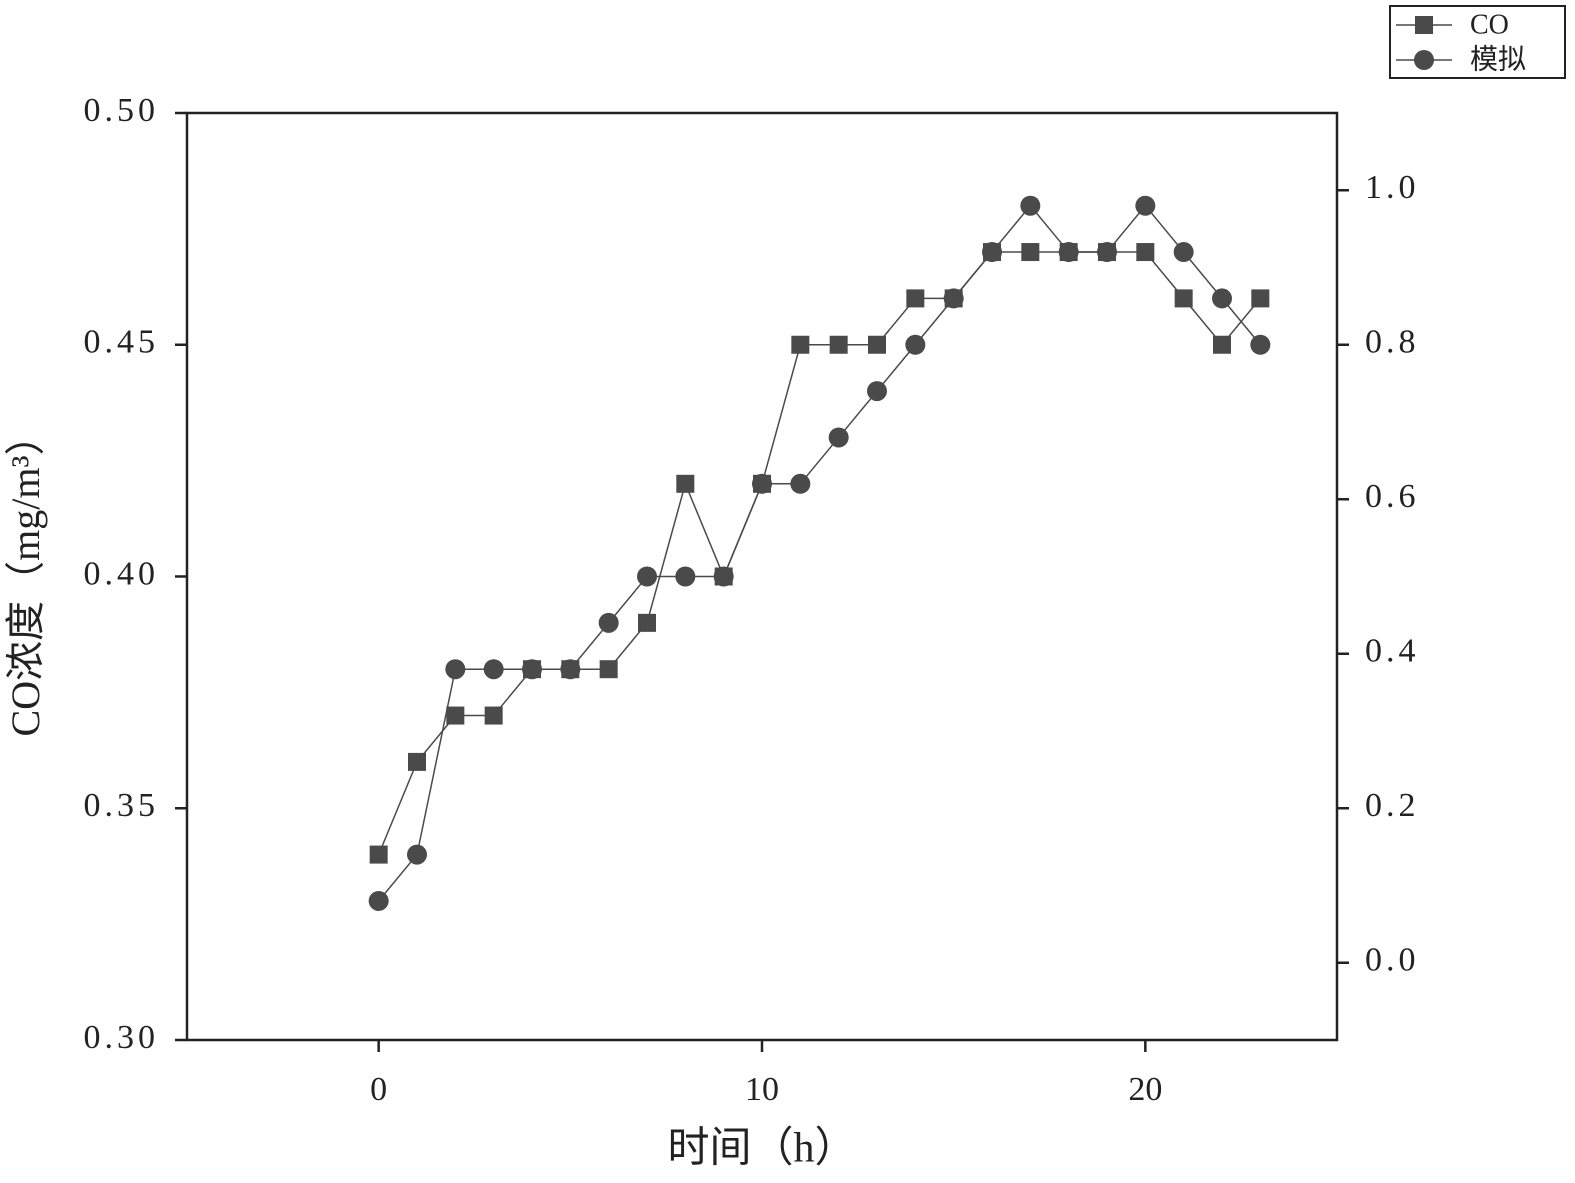  I want to click on y-tick-label: 0.30, so click(122, 1037).